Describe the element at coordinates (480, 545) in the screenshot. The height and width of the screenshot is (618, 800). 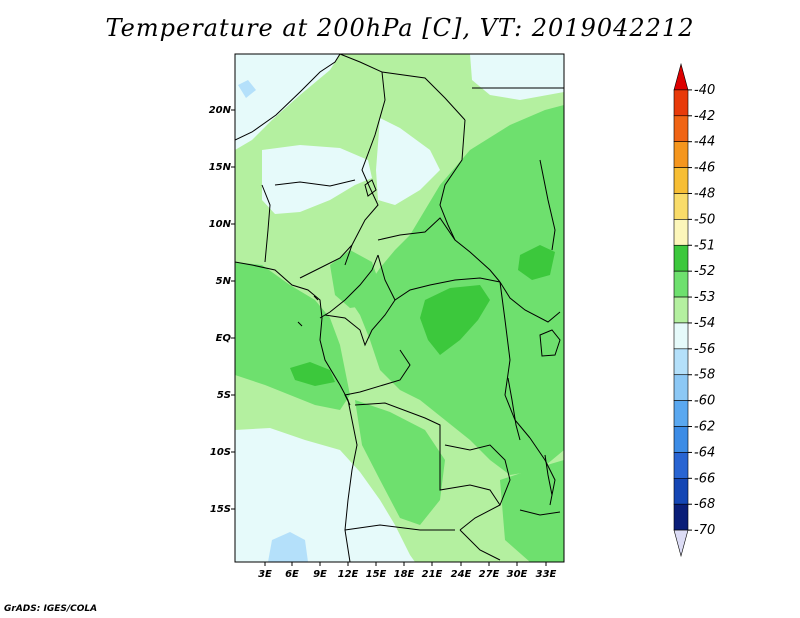
I see `border-south-africa` at that location.